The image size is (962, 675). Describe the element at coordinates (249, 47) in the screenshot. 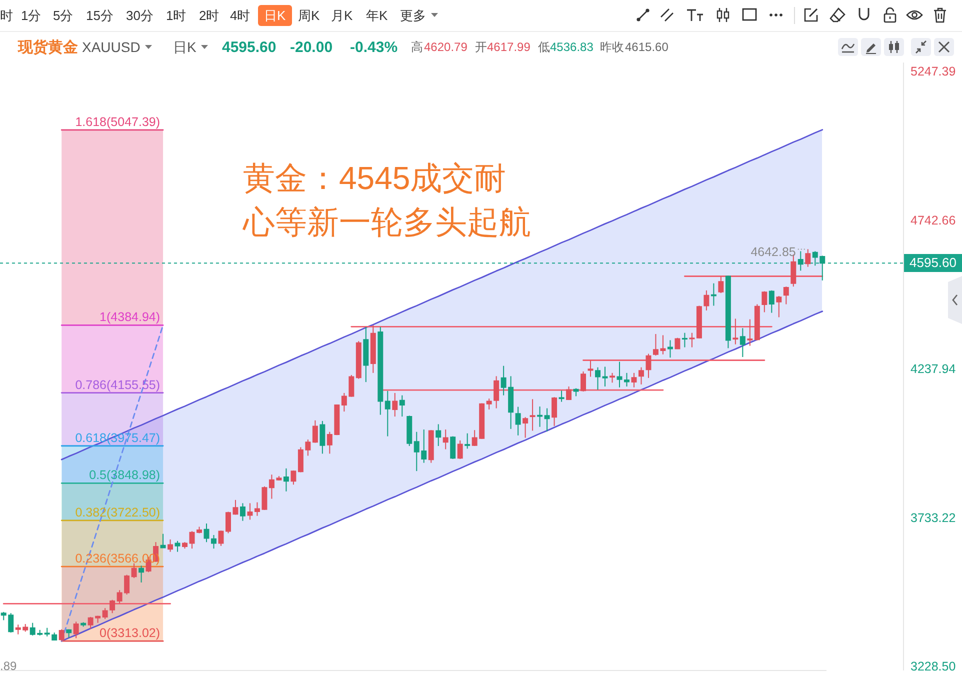

I see `text: 4595.60` at that location.